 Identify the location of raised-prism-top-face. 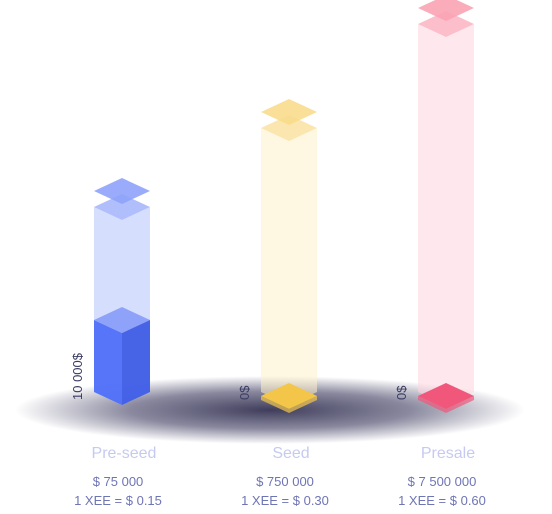
(122, 320).